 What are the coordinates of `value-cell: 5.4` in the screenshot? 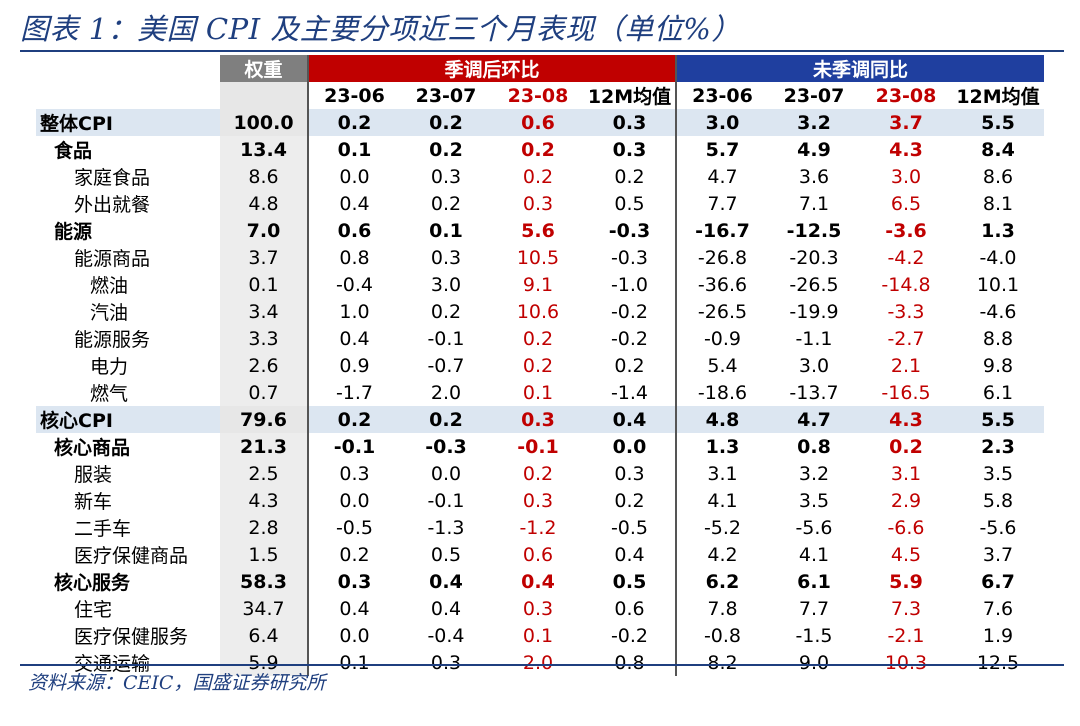 It's located at (721, 365).